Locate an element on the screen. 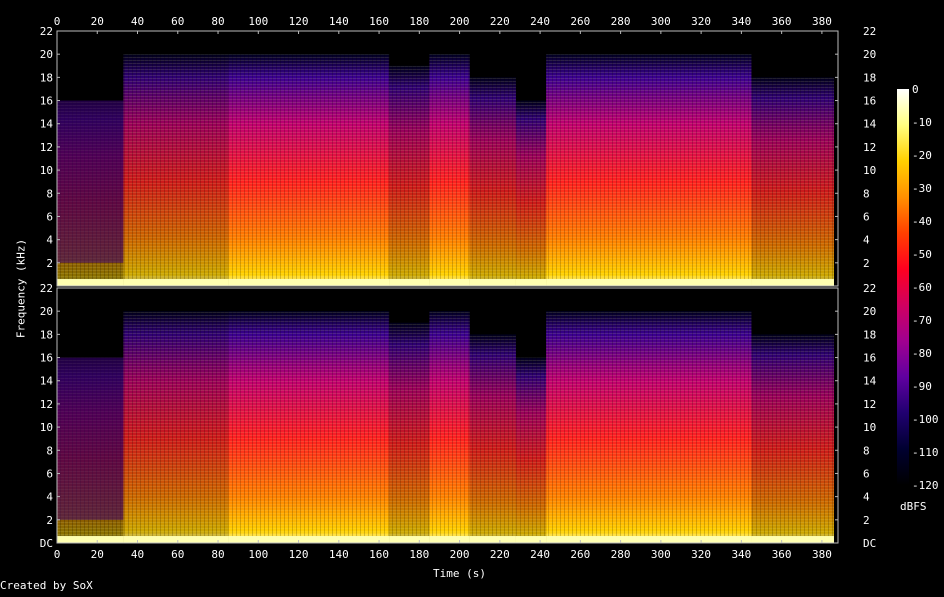 The width and height of the screenshot is (944, 597). x-tick-top: 380 is located at coordinates (822, 21).